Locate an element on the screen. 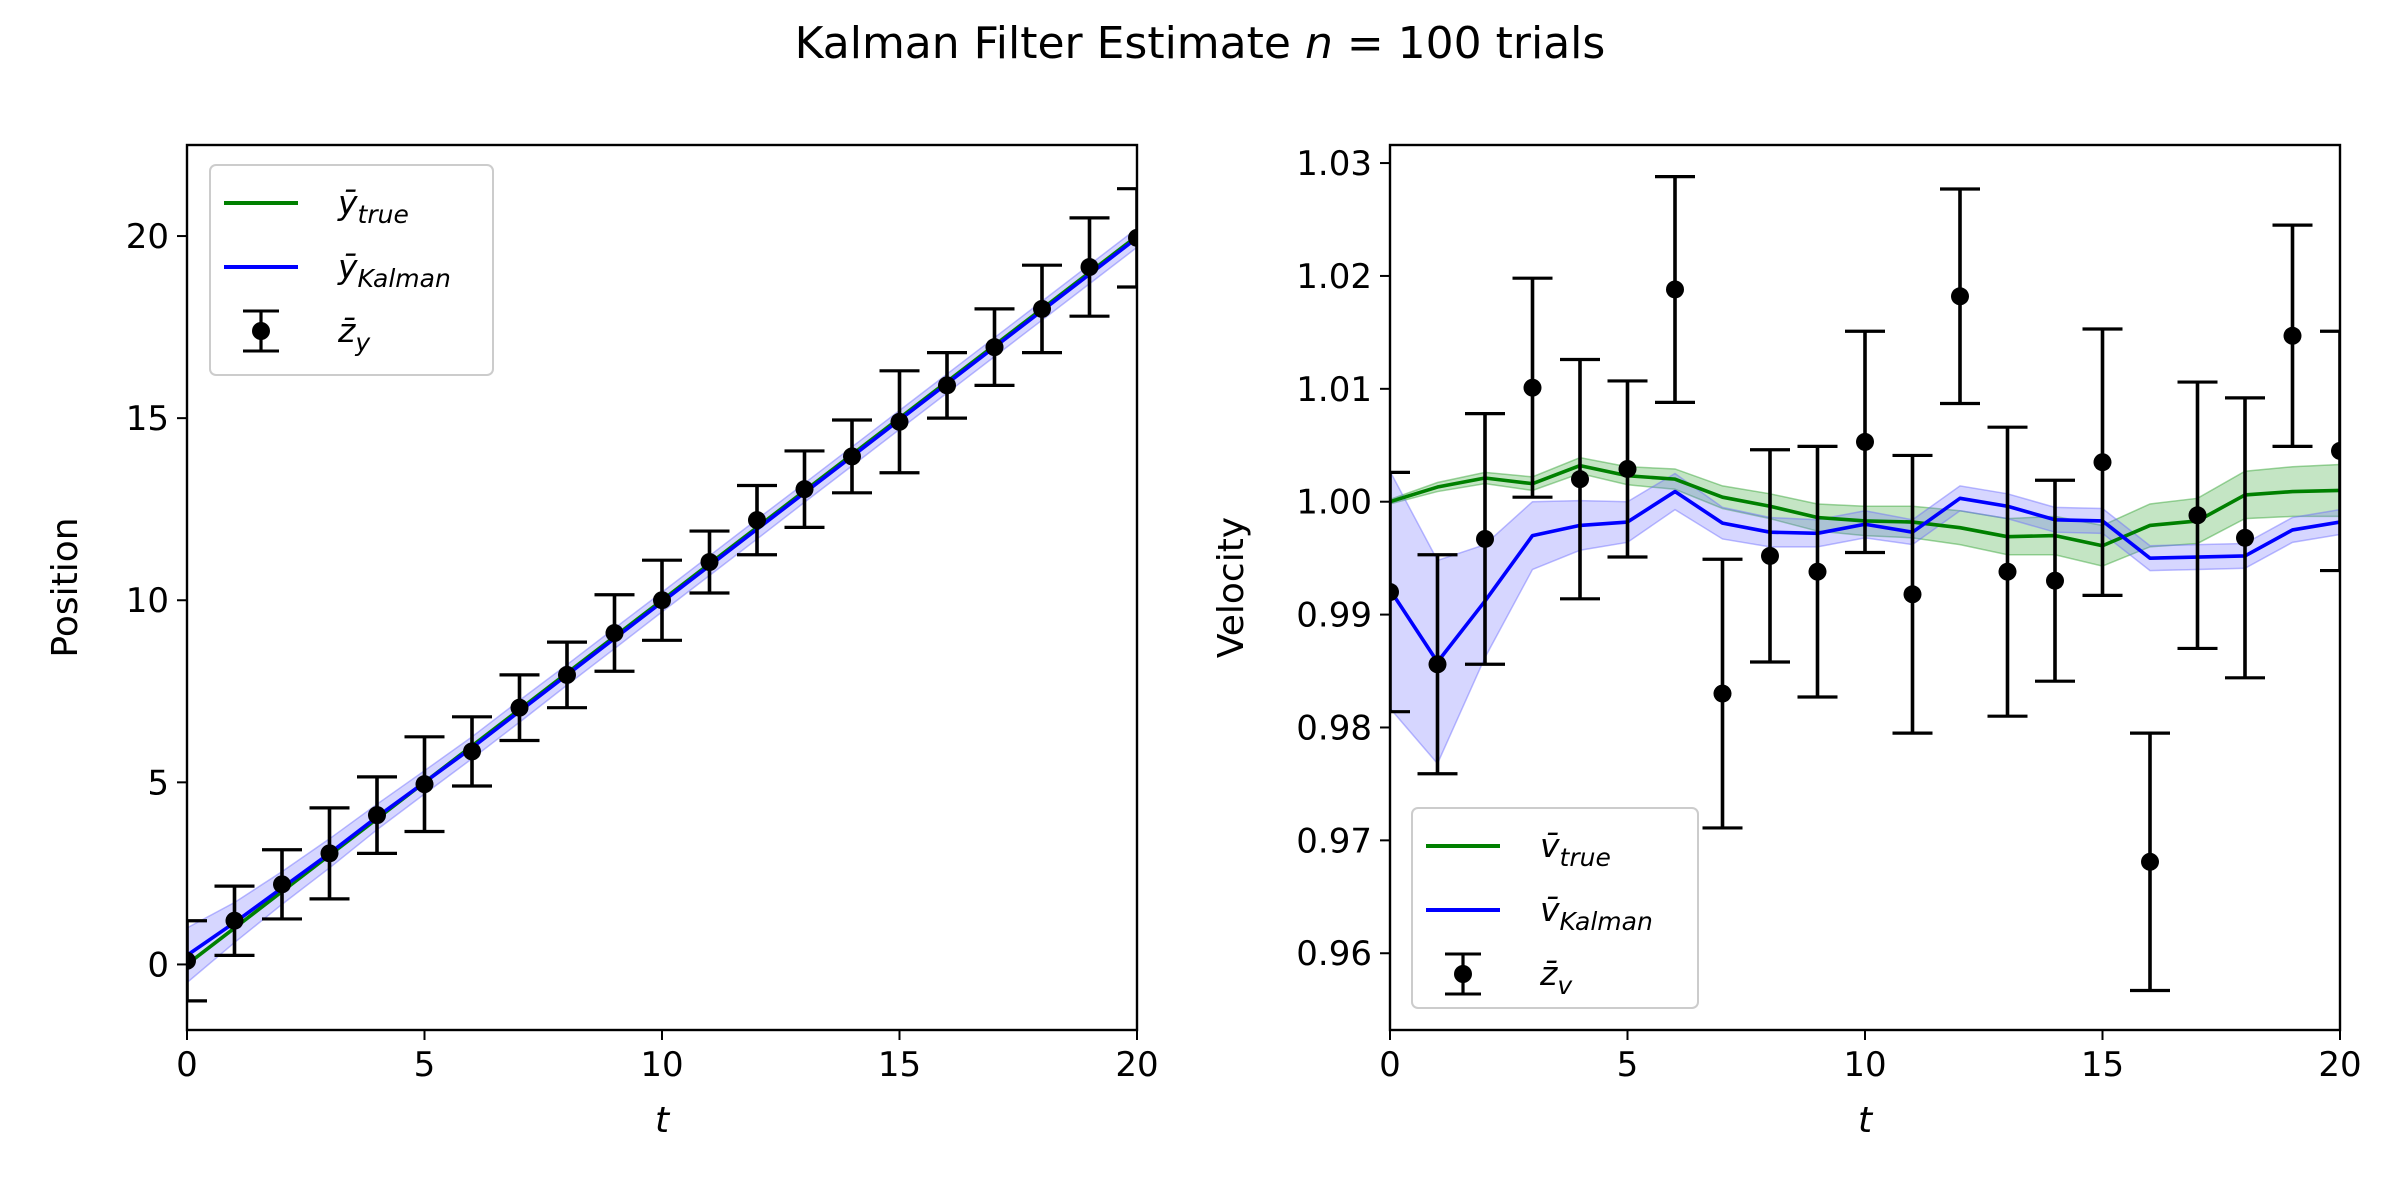 The height and width of the screenshot is (1200, 2400). figure-title-suffix: = 100 trials is located at coordinates (1469, 43).